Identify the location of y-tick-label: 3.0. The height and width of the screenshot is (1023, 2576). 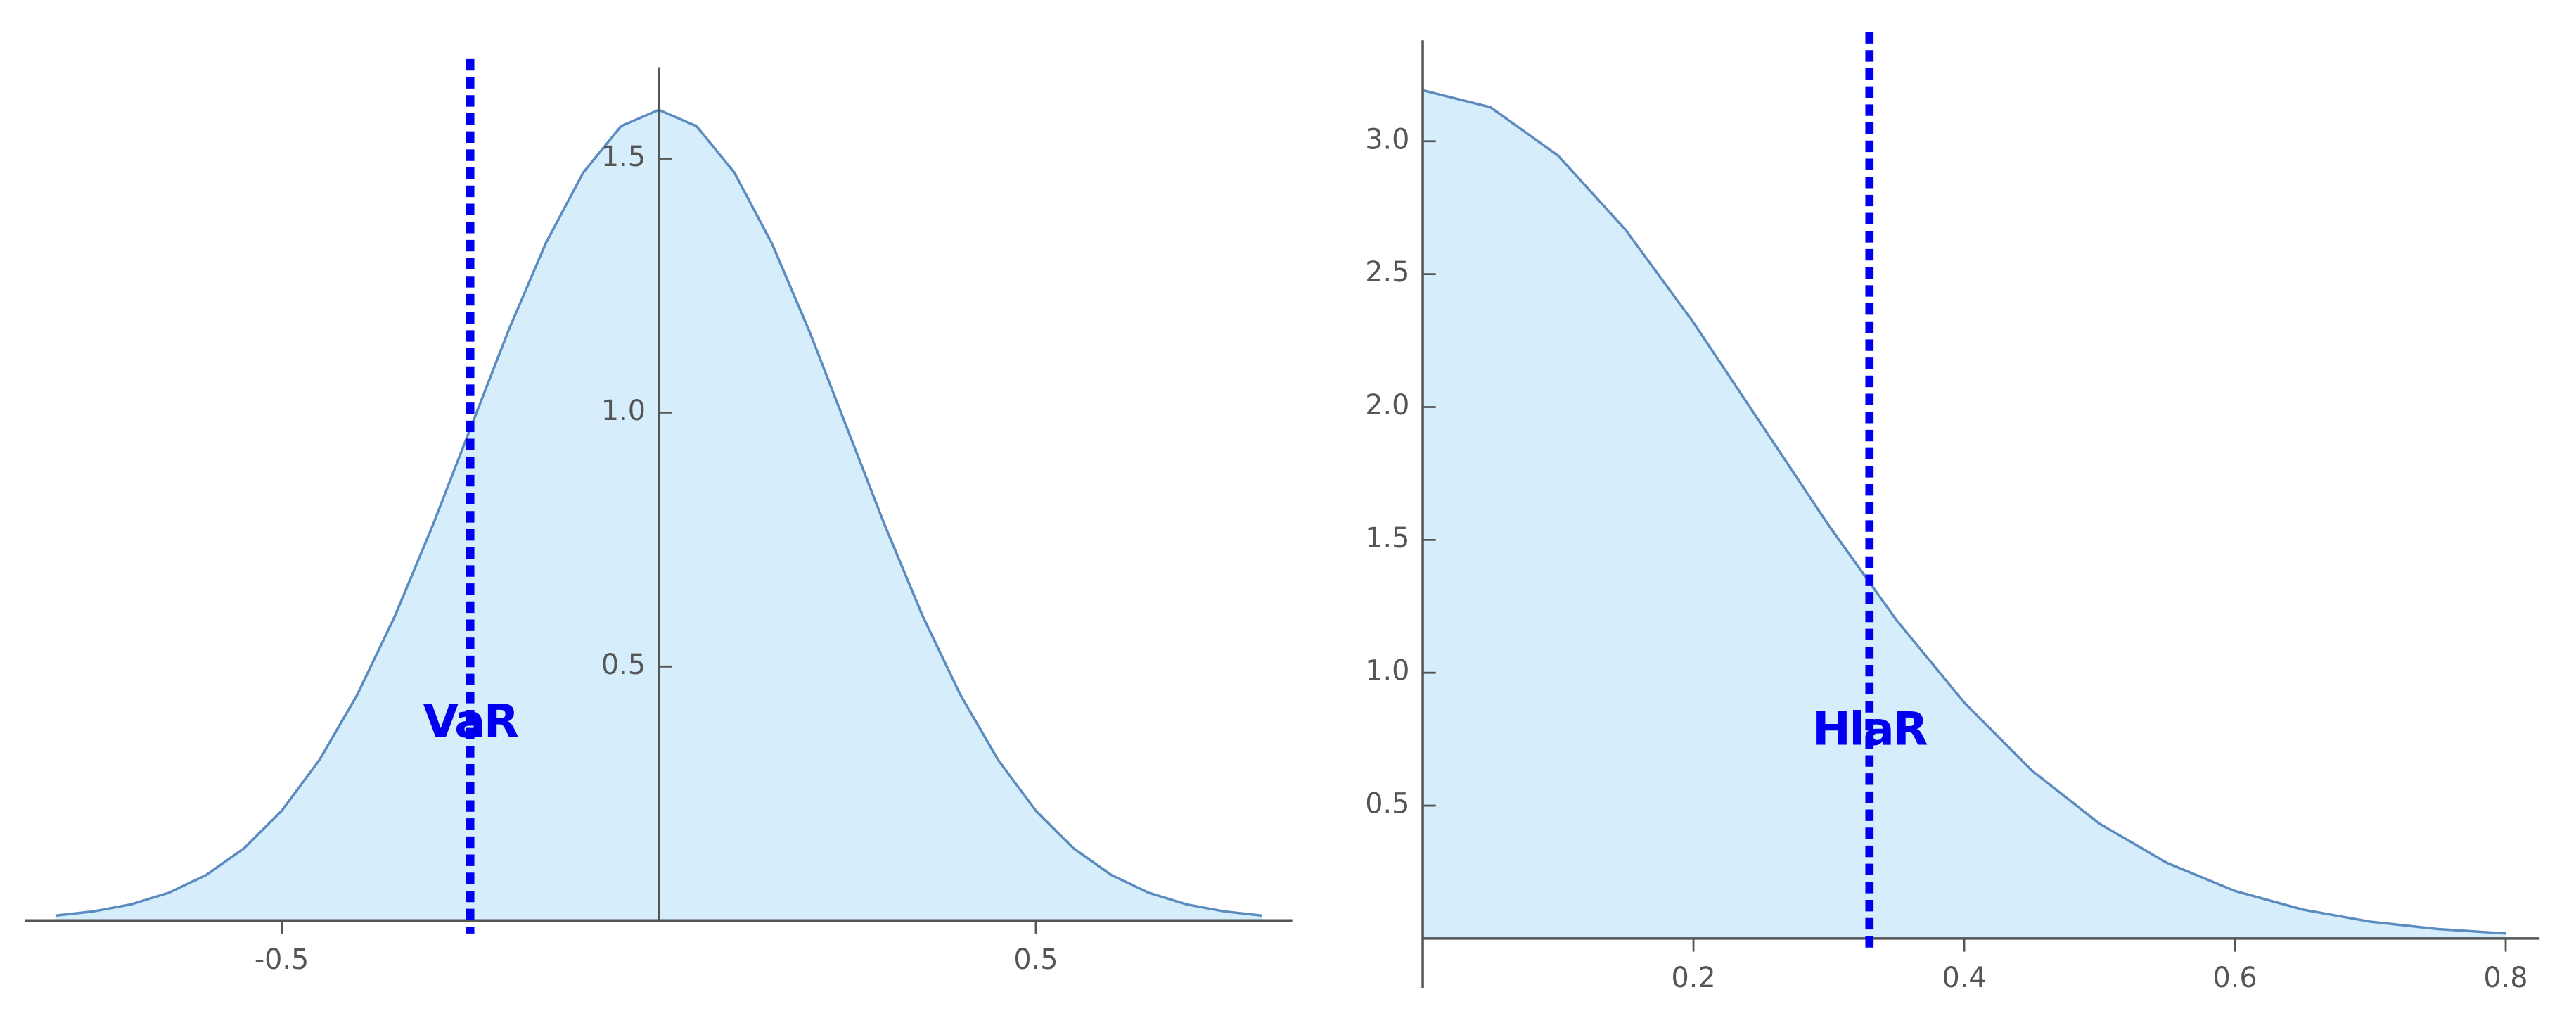
(1387, 139).